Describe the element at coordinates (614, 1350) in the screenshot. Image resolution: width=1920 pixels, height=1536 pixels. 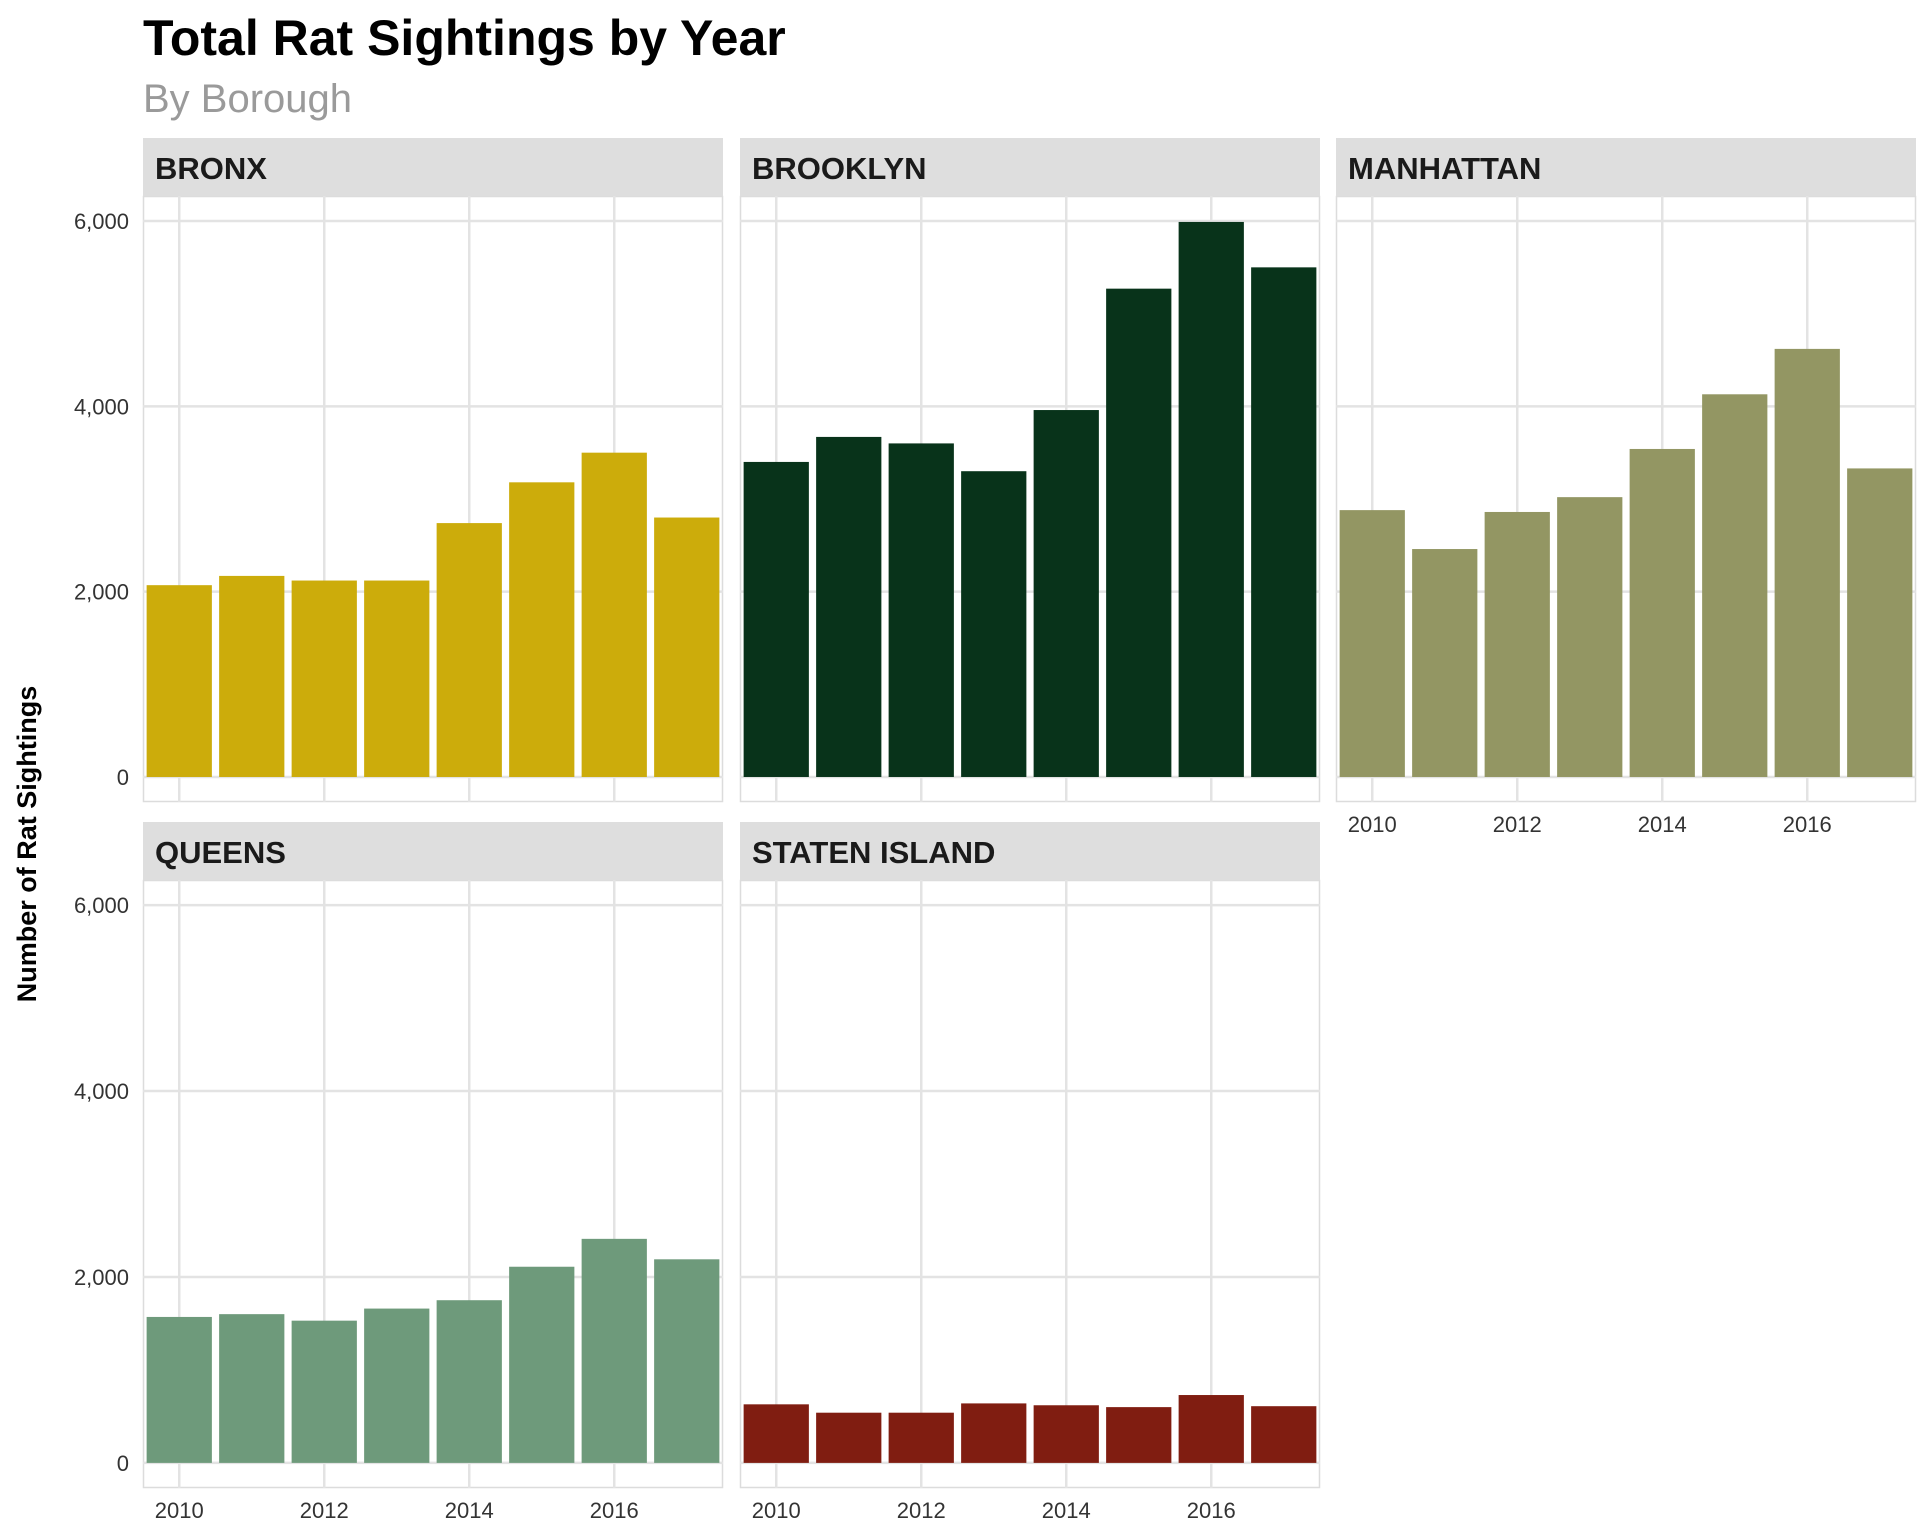
I see `bar-queens-2016: 2410` at that location.